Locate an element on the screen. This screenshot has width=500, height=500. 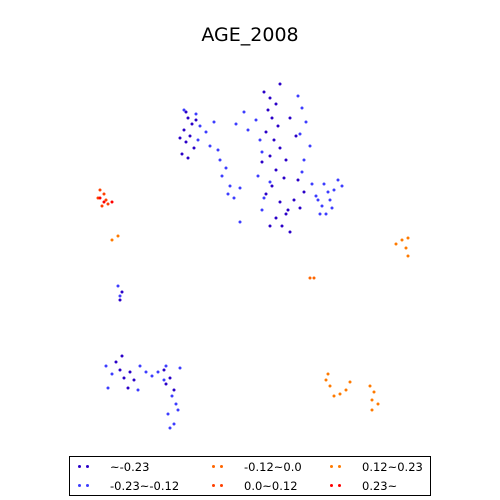
chart-title: AGE_2008 is located at coordinates (250, 35).